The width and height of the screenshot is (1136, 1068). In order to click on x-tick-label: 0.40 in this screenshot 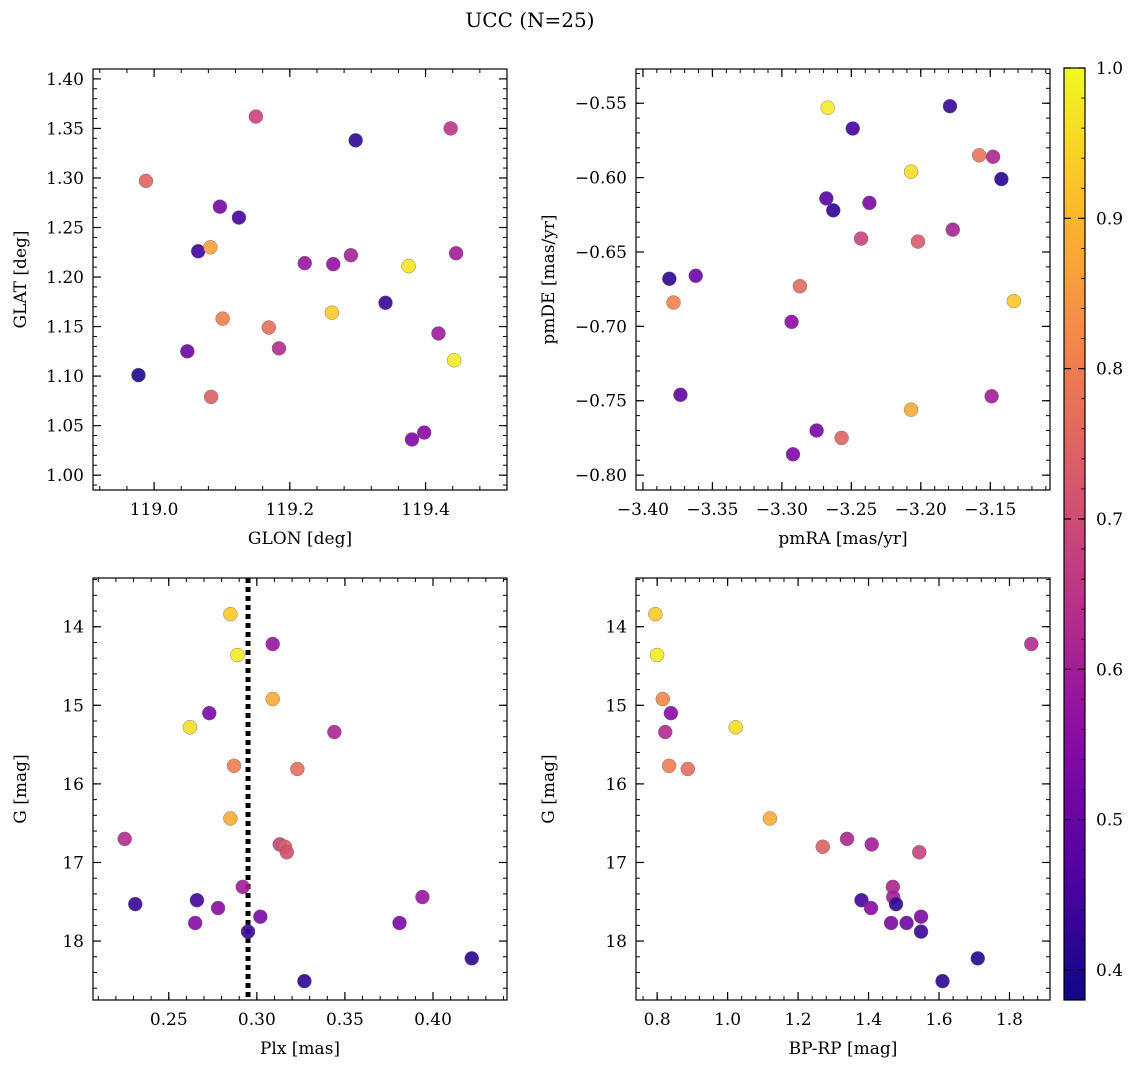, I will do `click(433, 1020)`.